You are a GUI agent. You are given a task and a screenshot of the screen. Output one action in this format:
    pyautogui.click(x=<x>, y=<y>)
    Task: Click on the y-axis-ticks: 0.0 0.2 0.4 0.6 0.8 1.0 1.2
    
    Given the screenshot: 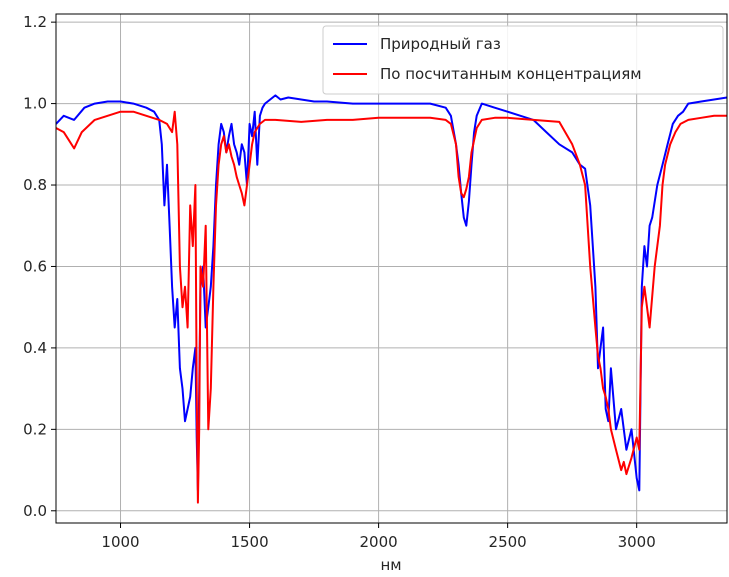 What is the action you would take?
    pyautogui.click(x=39, y=266)
    